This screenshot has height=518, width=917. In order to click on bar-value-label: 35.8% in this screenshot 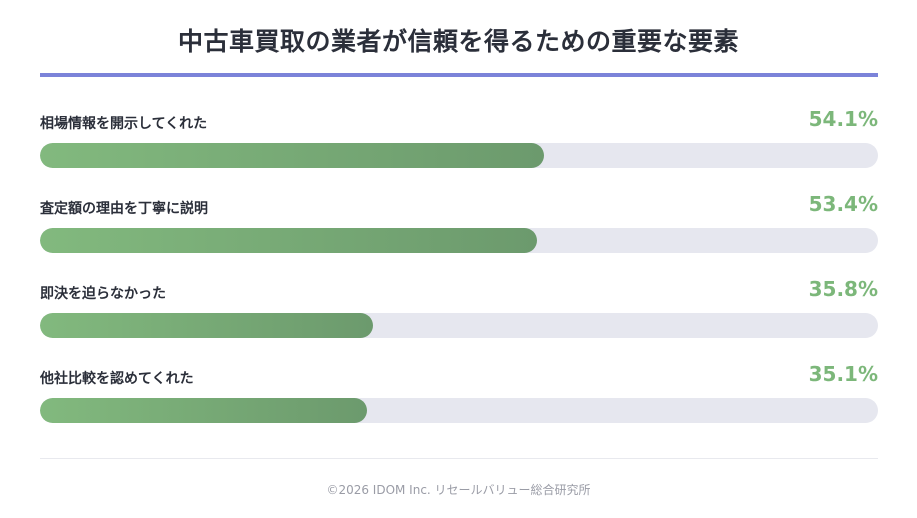, I will do `click(843, 289)`.